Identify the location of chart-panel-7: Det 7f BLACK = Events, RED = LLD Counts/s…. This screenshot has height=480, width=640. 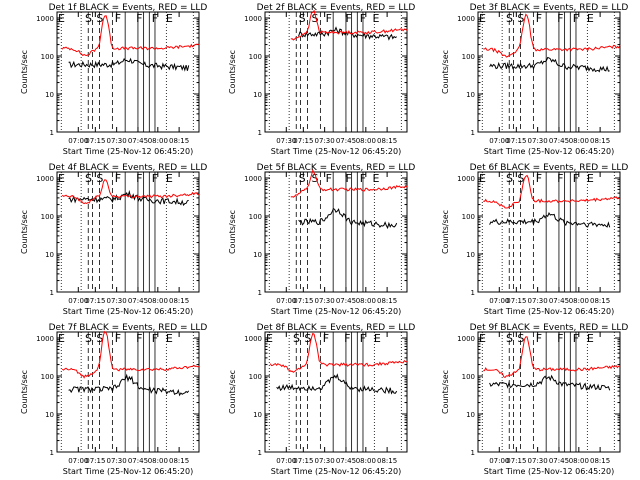
(113, 399).